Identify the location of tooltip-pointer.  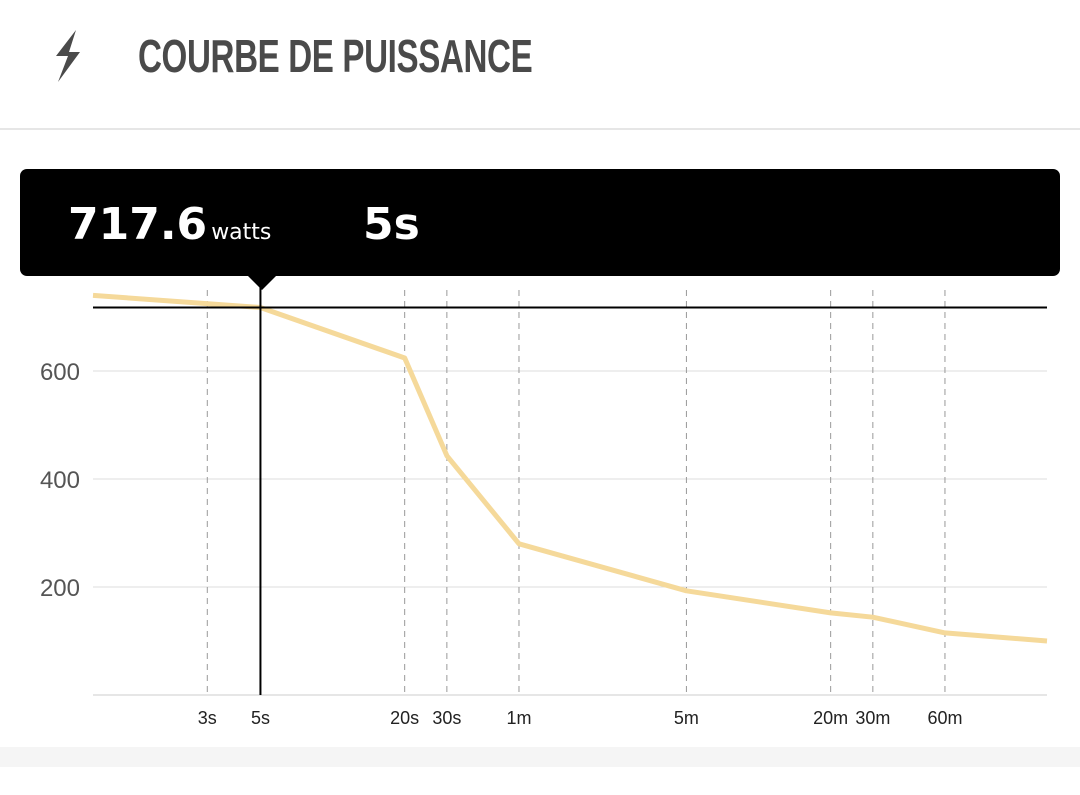
(262, 282).